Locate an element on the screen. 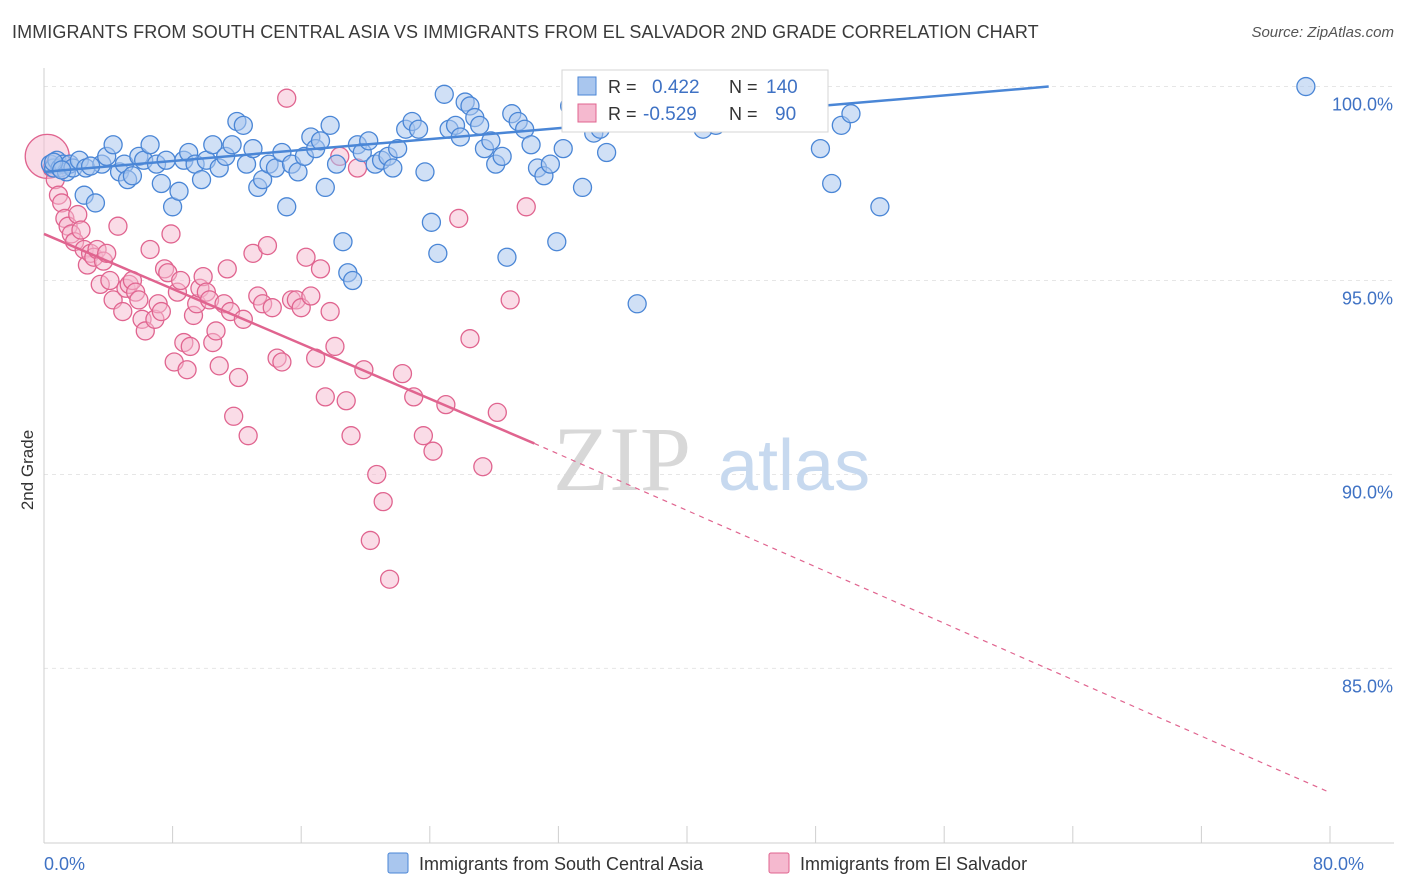  legend-key-blue is located at coordinates (398, 863).